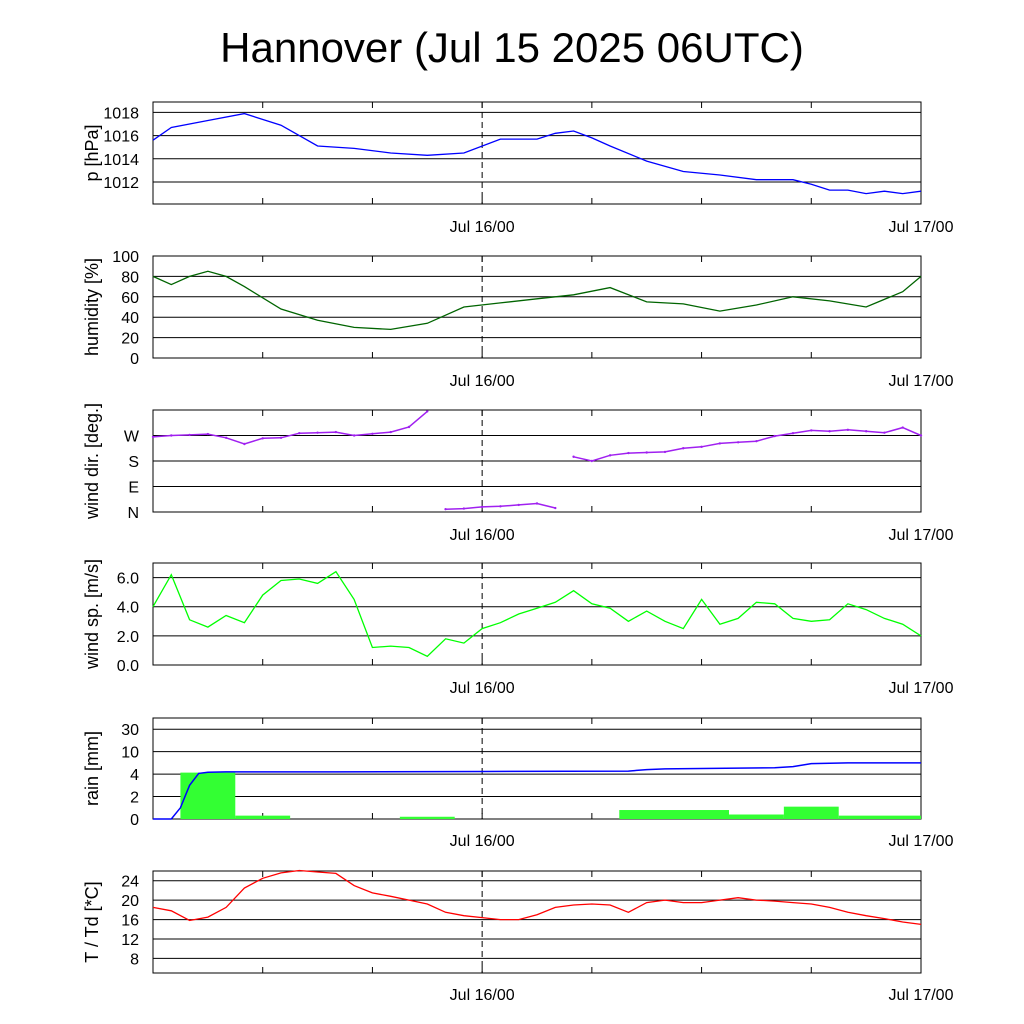 This screenshot has height=1024, width=1024. What do you see at coordinates (128, 608) in the screenshot?
I see `y-tick-label: 4.0` at bounding box center [128, 608].